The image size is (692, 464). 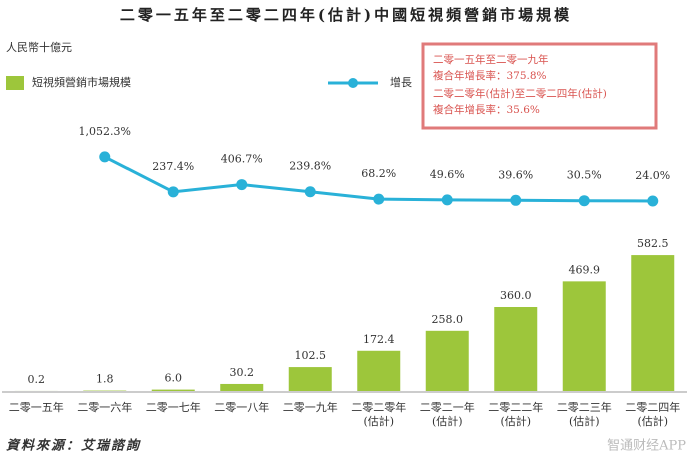 What do you see at coordinates (652, 407) in the screenshot?
I see `x-tick-label: 二零二四年` at bounding box center [652, 407].